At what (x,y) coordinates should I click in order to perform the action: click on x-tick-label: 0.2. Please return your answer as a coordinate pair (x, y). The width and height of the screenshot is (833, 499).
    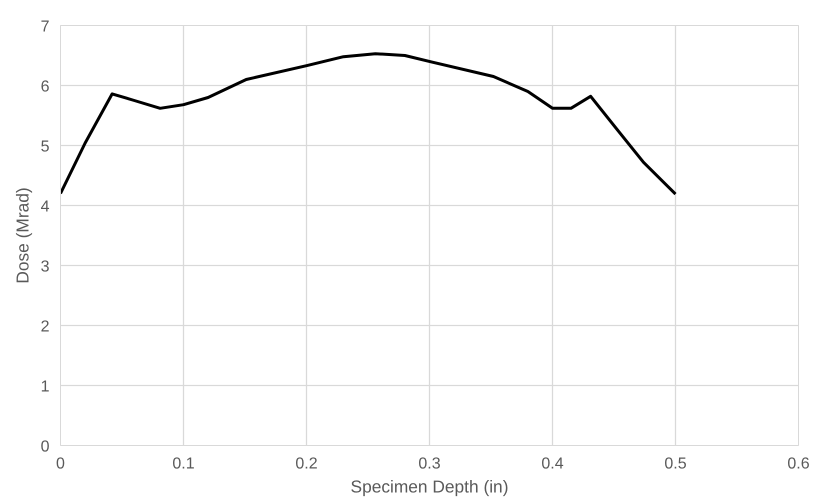
    Looking at the image, I should click on (306, 464).